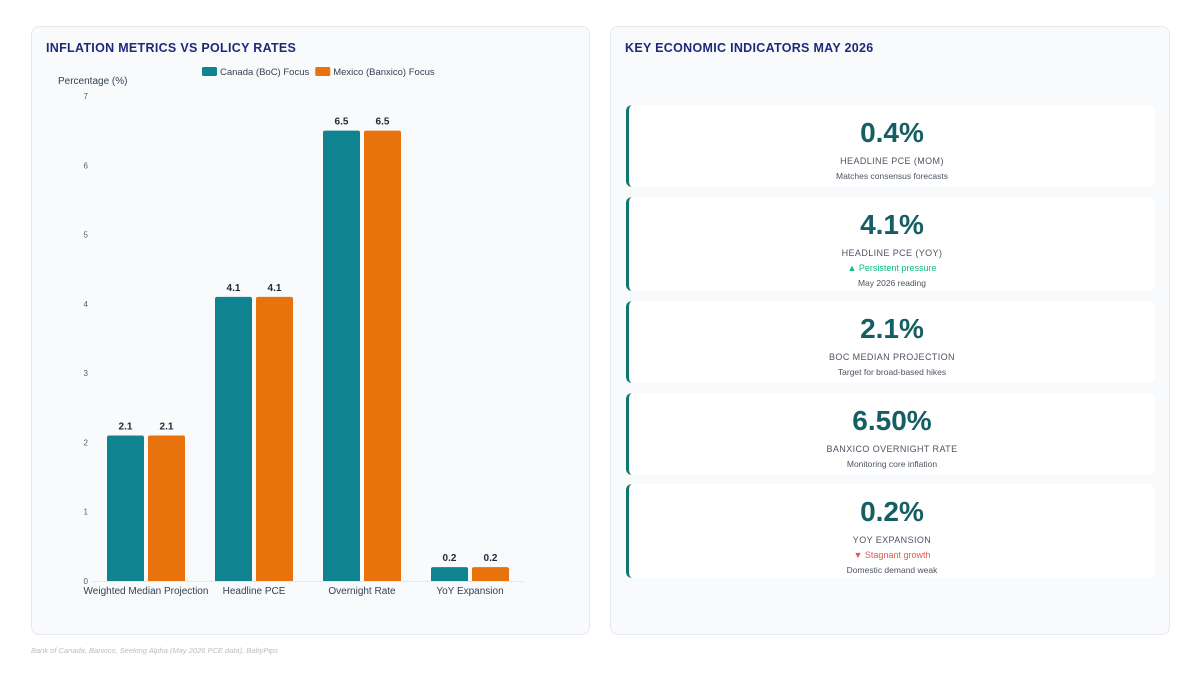 The height and width of the screenshot is (675, 1200). What do you see at coordinates (384, 72) in the screenshot?
I see `legend-label: Mexico (Banxico) Focus` at bounding box center [384, 72].